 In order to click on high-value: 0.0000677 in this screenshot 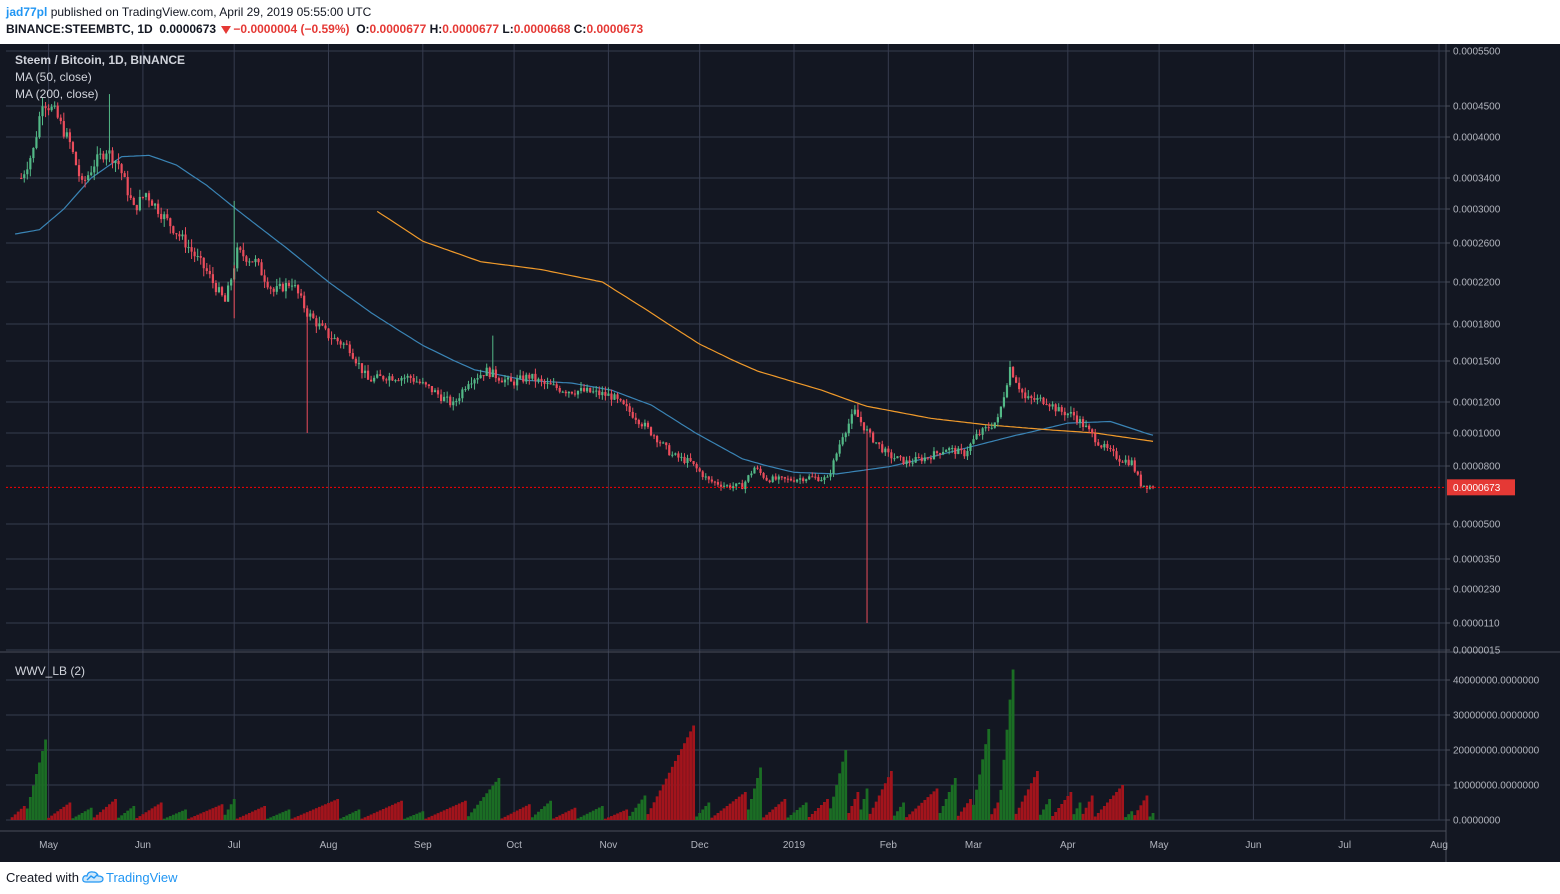, I will do `click(471, 29)`.